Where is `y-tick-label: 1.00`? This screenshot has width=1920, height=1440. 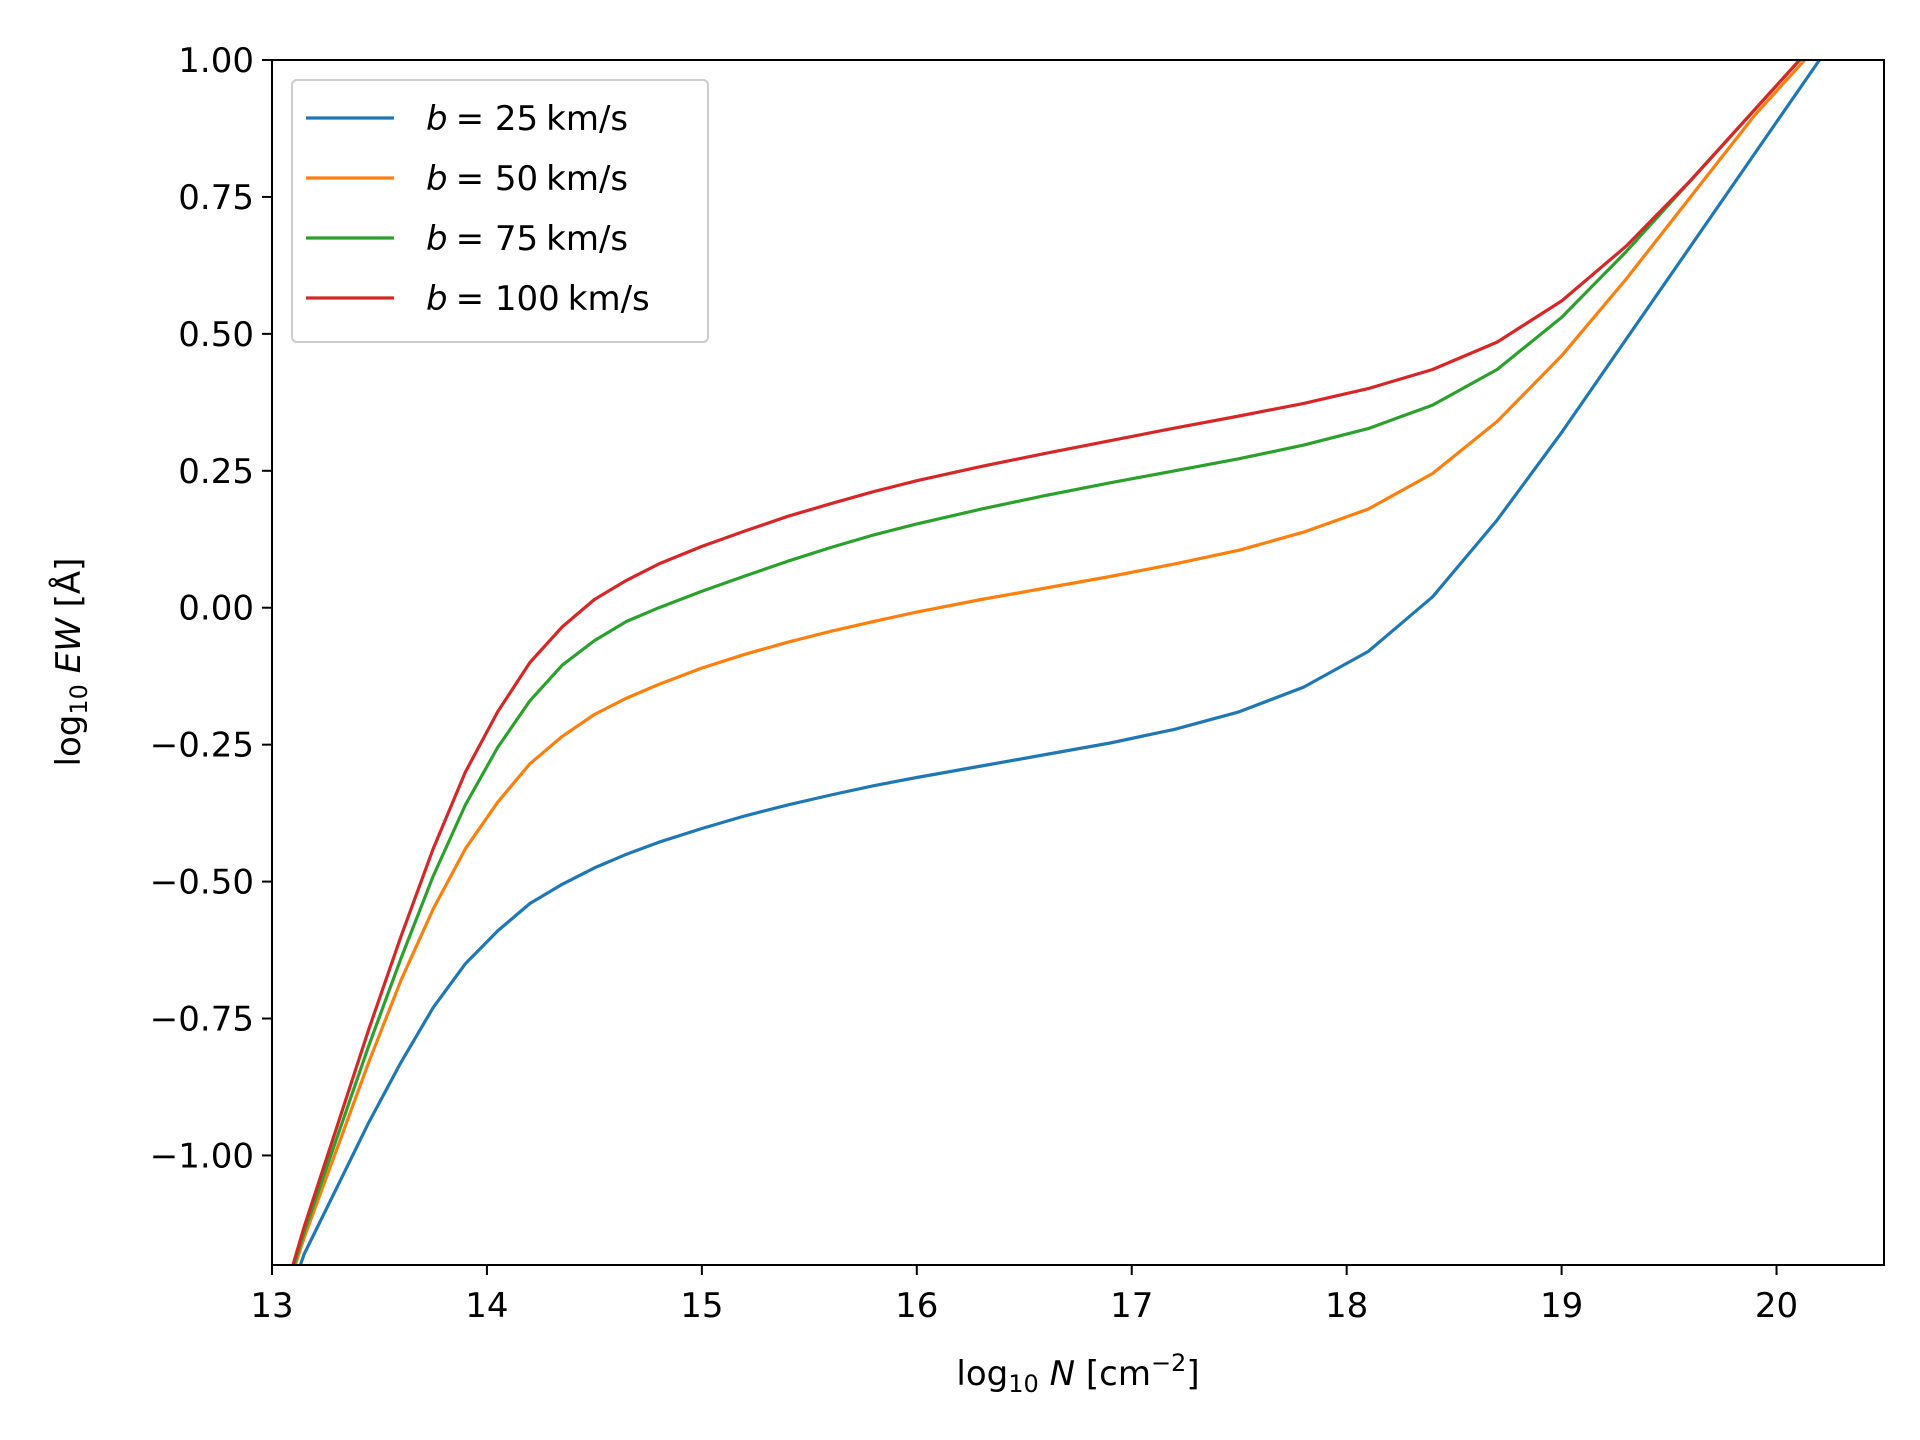
y-tick-label: 1.00 is located at coordinates (216, 61).